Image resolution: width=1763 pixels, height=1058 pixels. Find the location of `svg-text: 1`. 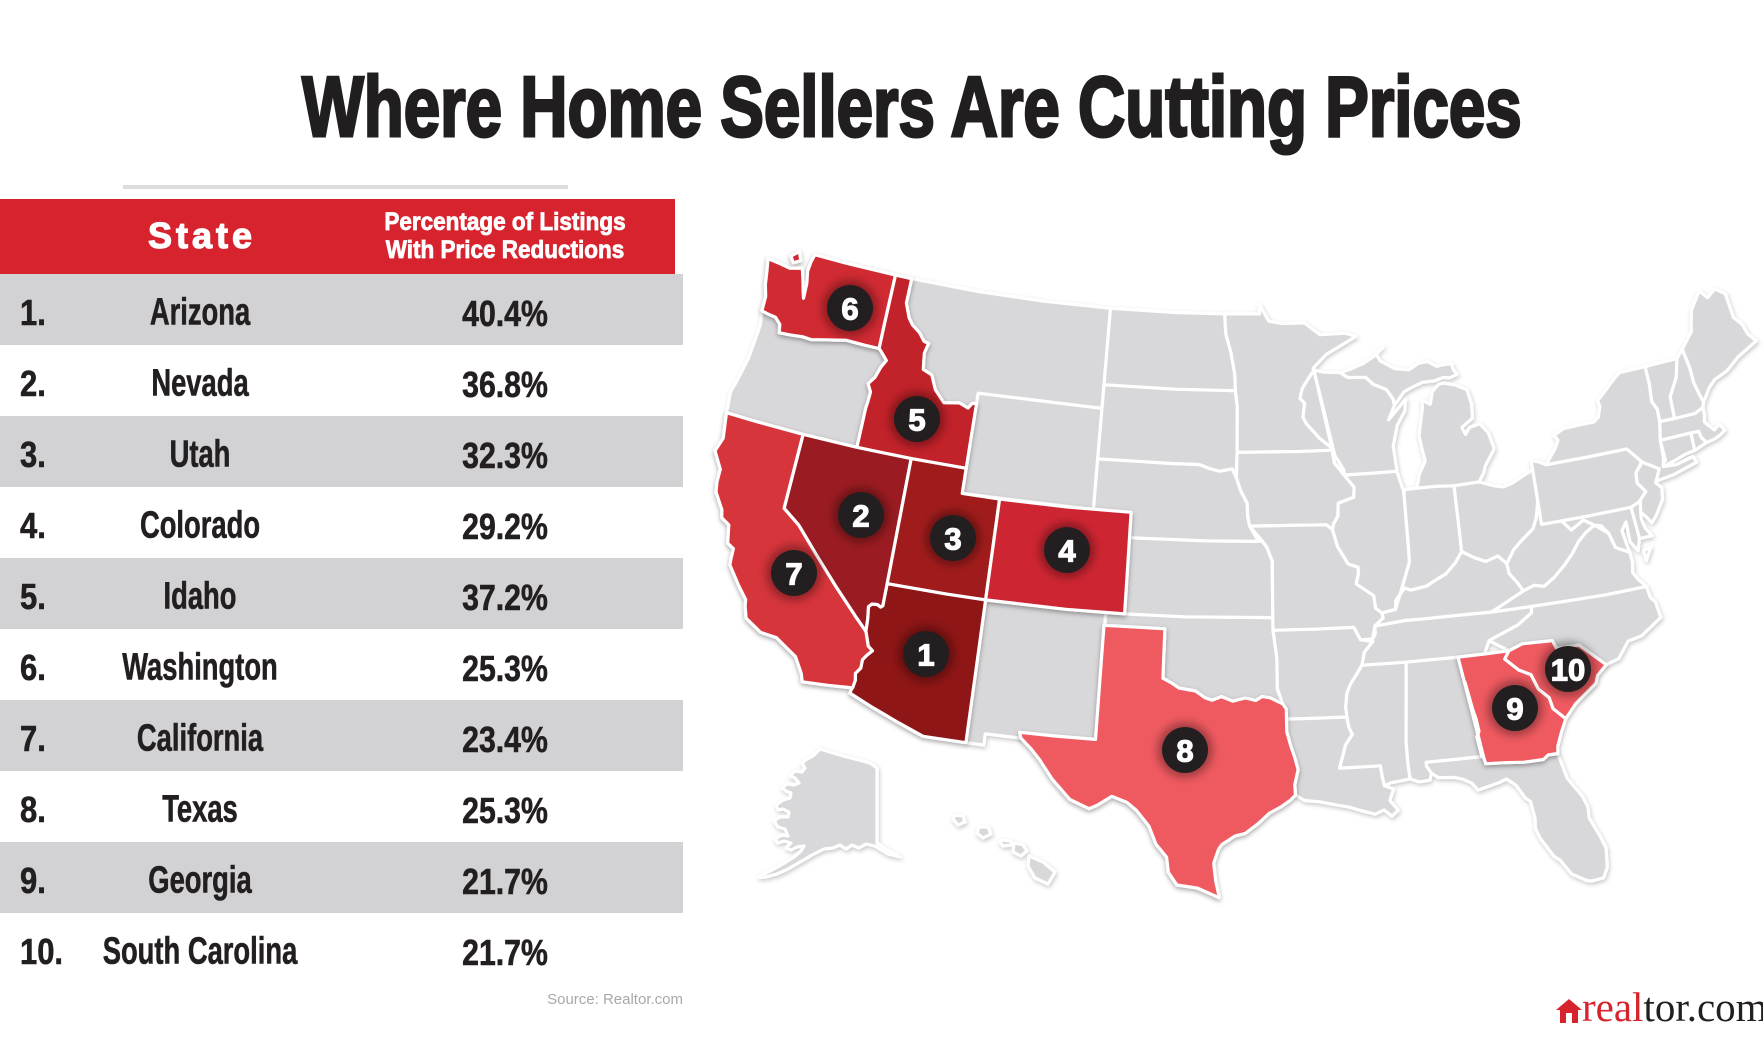

svg-text: 1 is located at coordinates (925, 655).